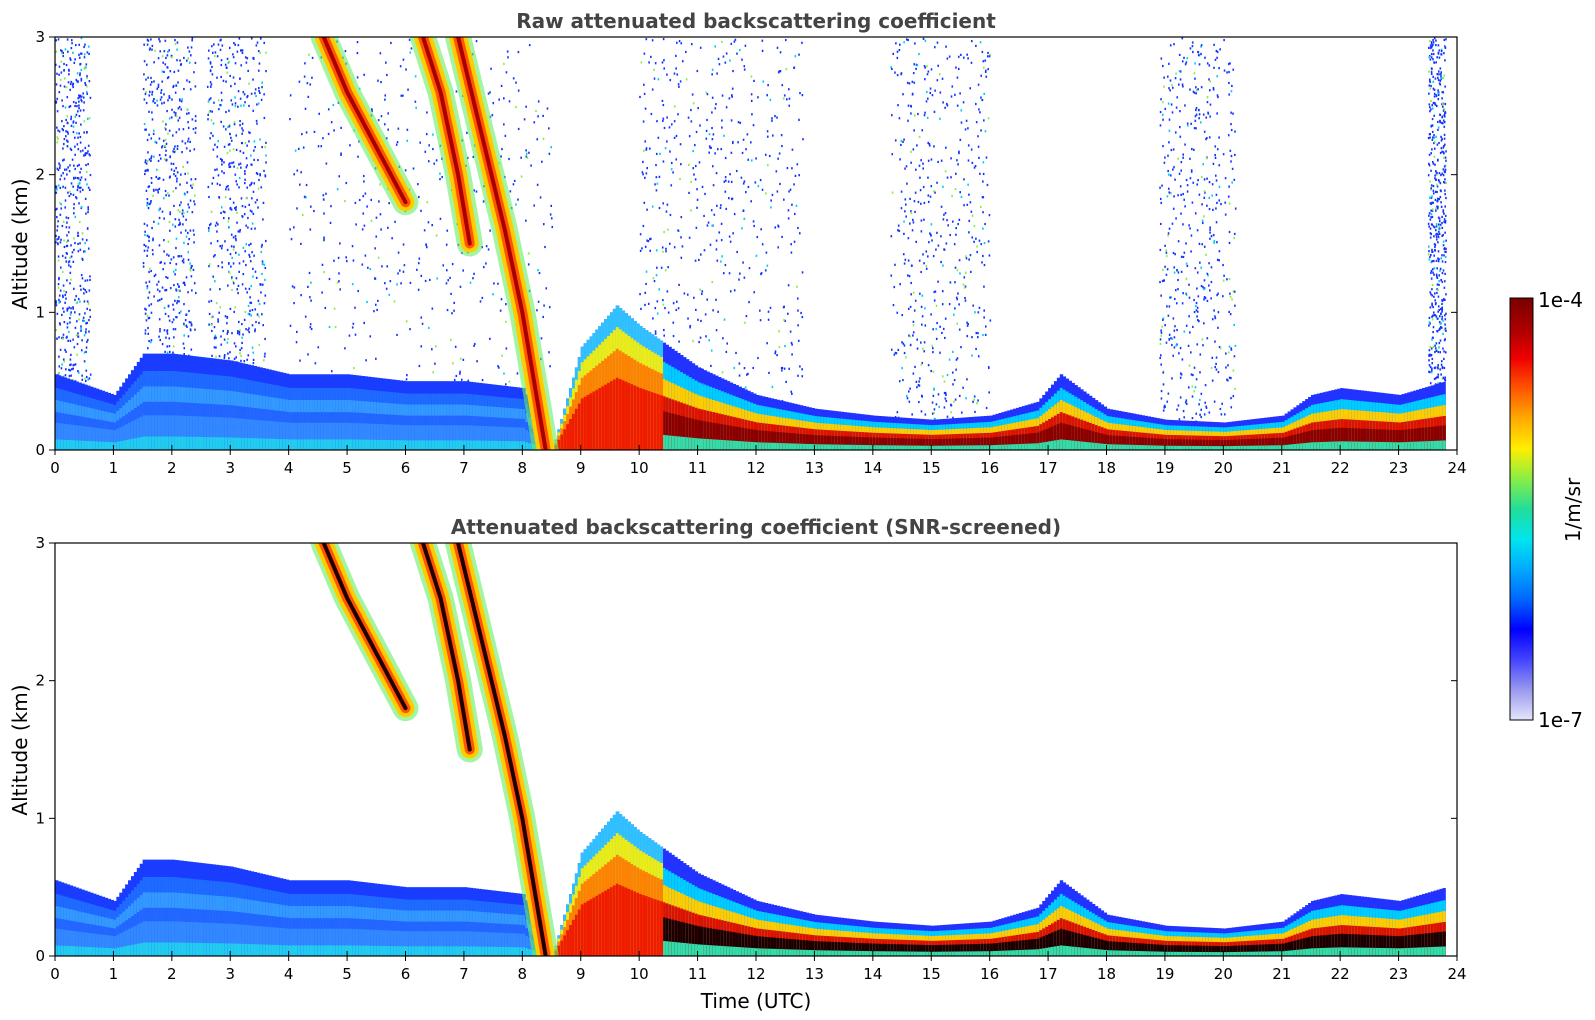 The image size is (1595, 1020). What do you see at coordinates (1560, 720) in the screenshot?
I see `colorbar-min-label: 1e-7` at bounding box center [1560, 720].